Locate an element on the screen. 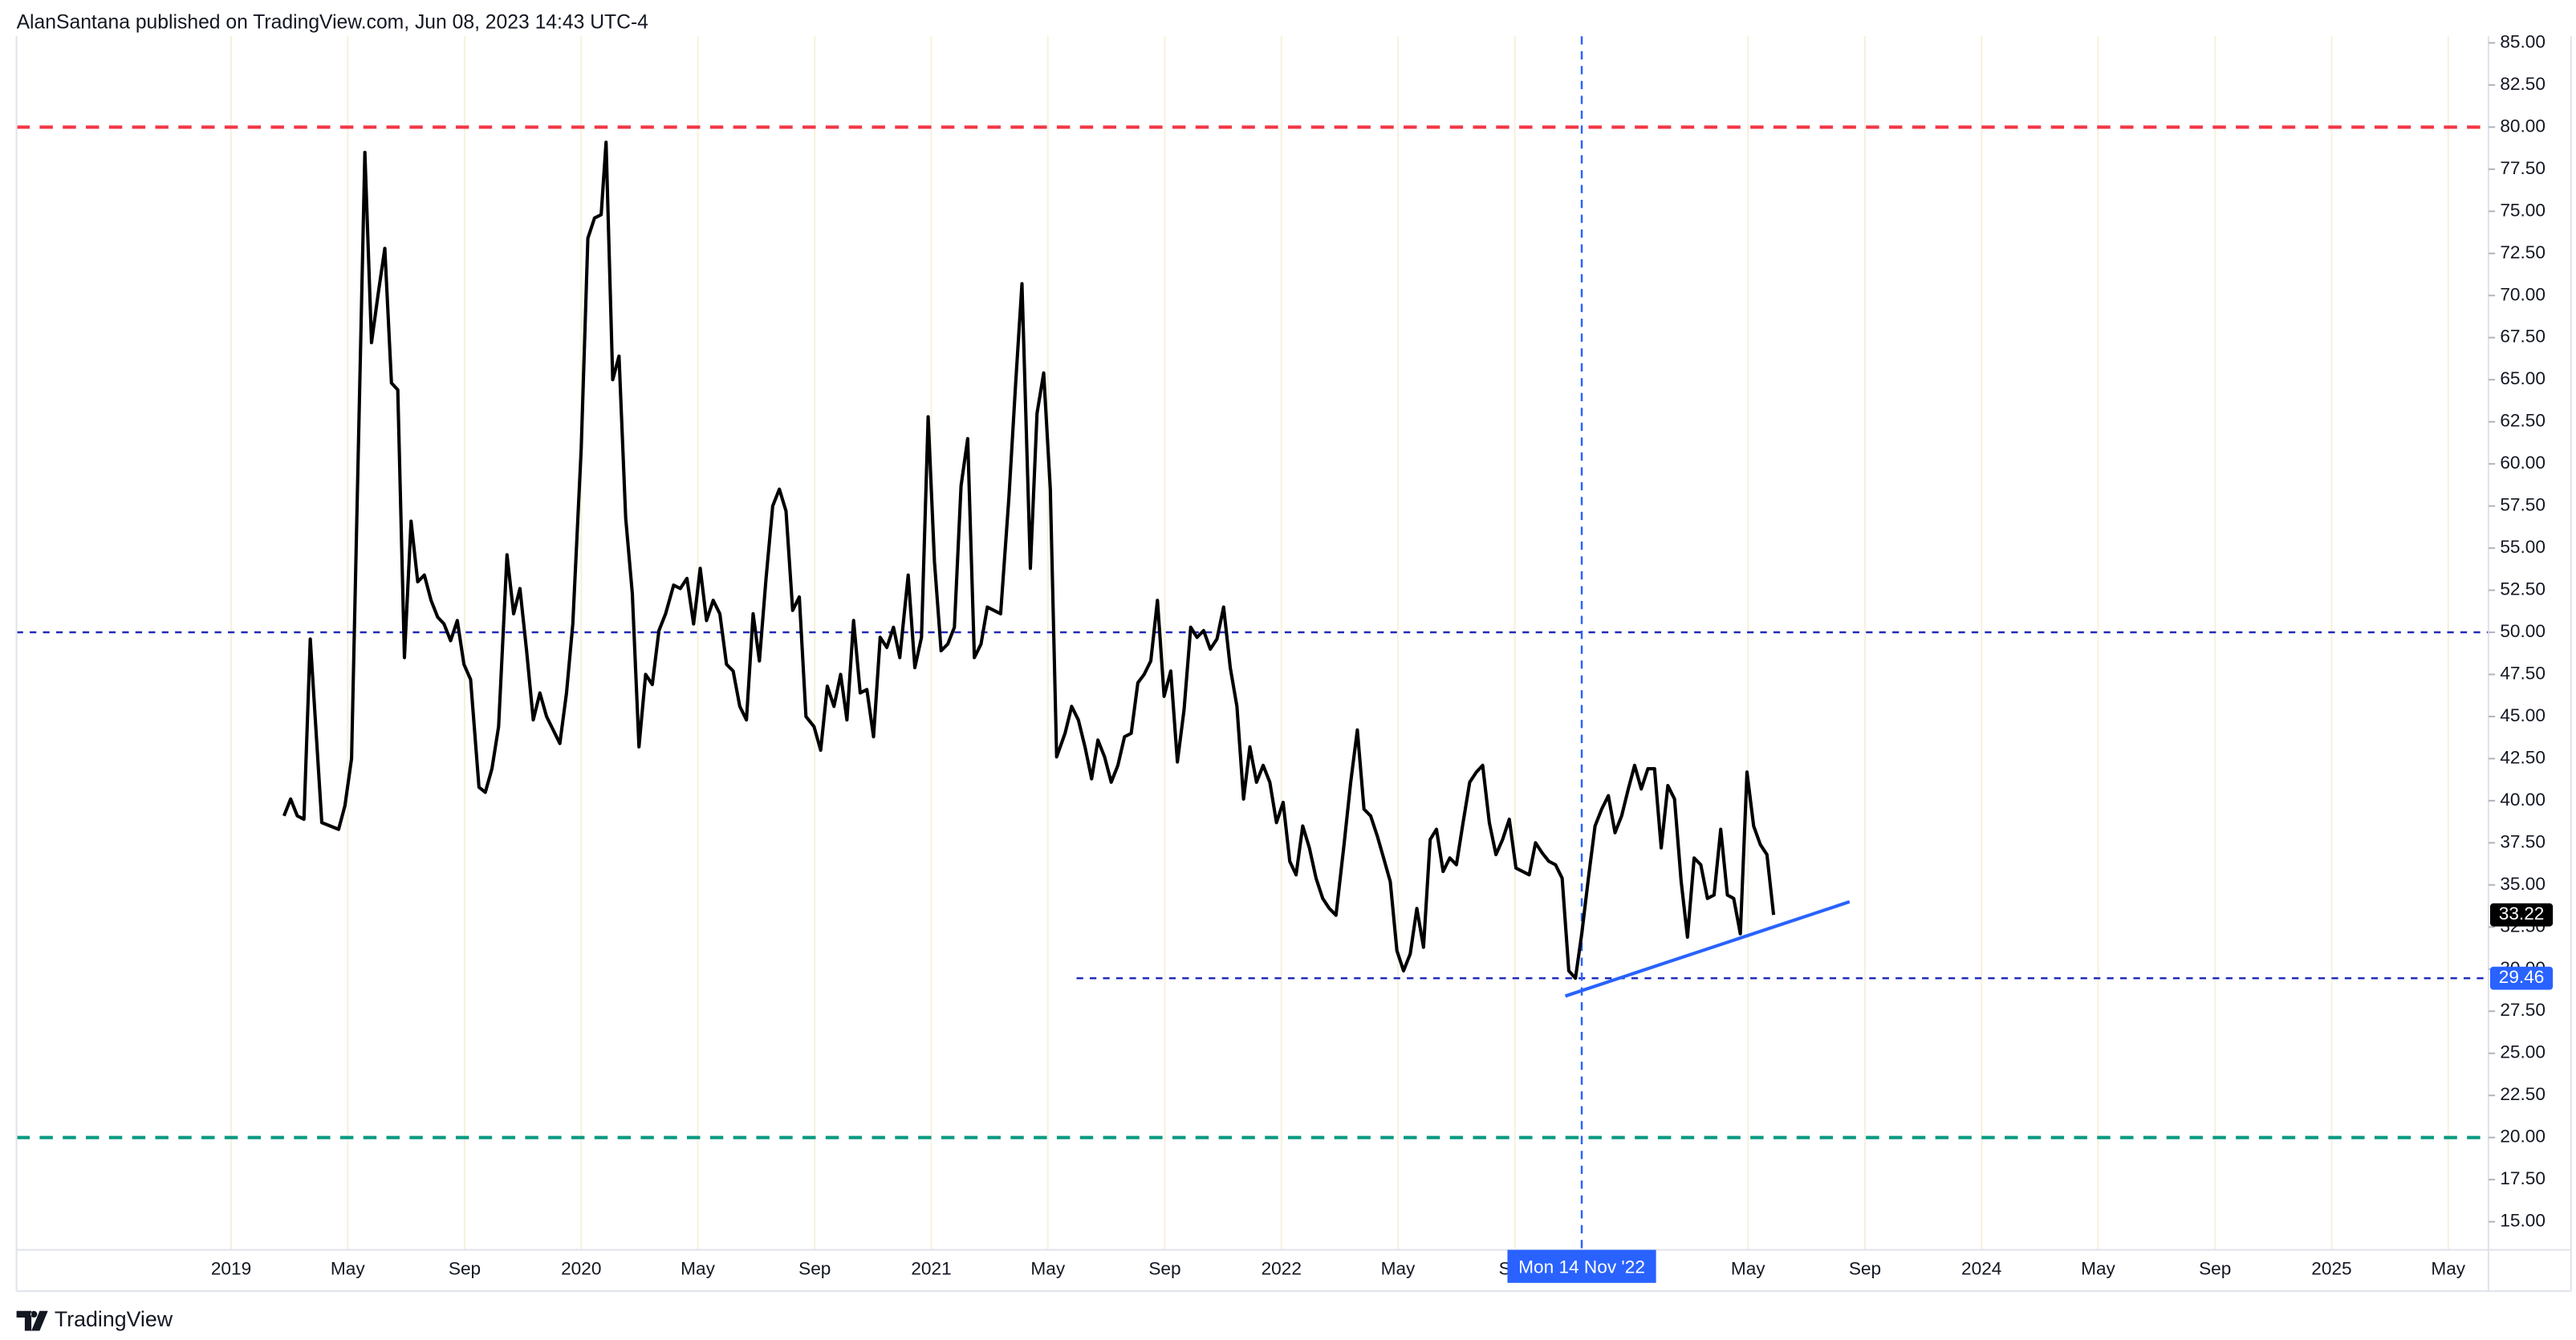  y-tick-label: 70.00 is located at coordinates (2523, 294).